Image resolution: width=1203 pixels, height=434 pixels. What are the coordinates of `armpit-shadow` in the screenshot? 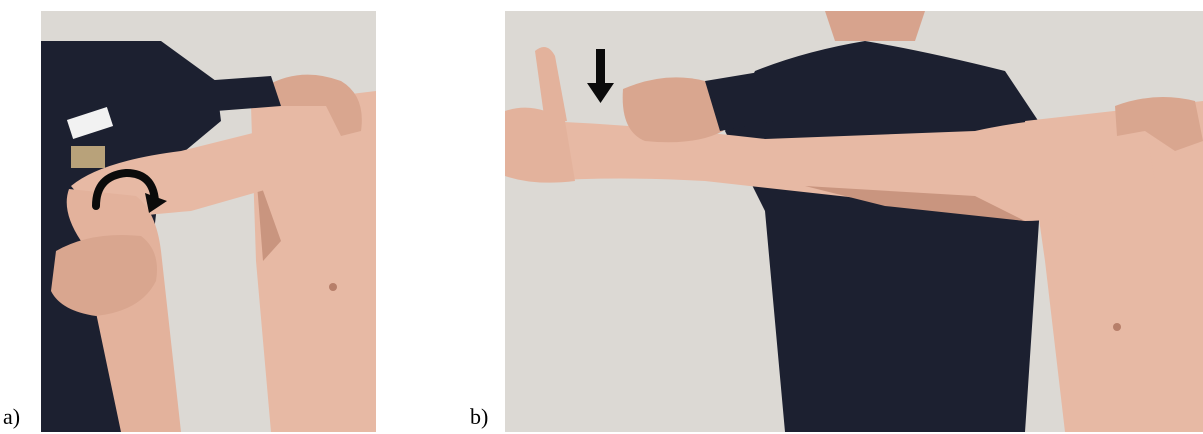 It's located at (268, 216).